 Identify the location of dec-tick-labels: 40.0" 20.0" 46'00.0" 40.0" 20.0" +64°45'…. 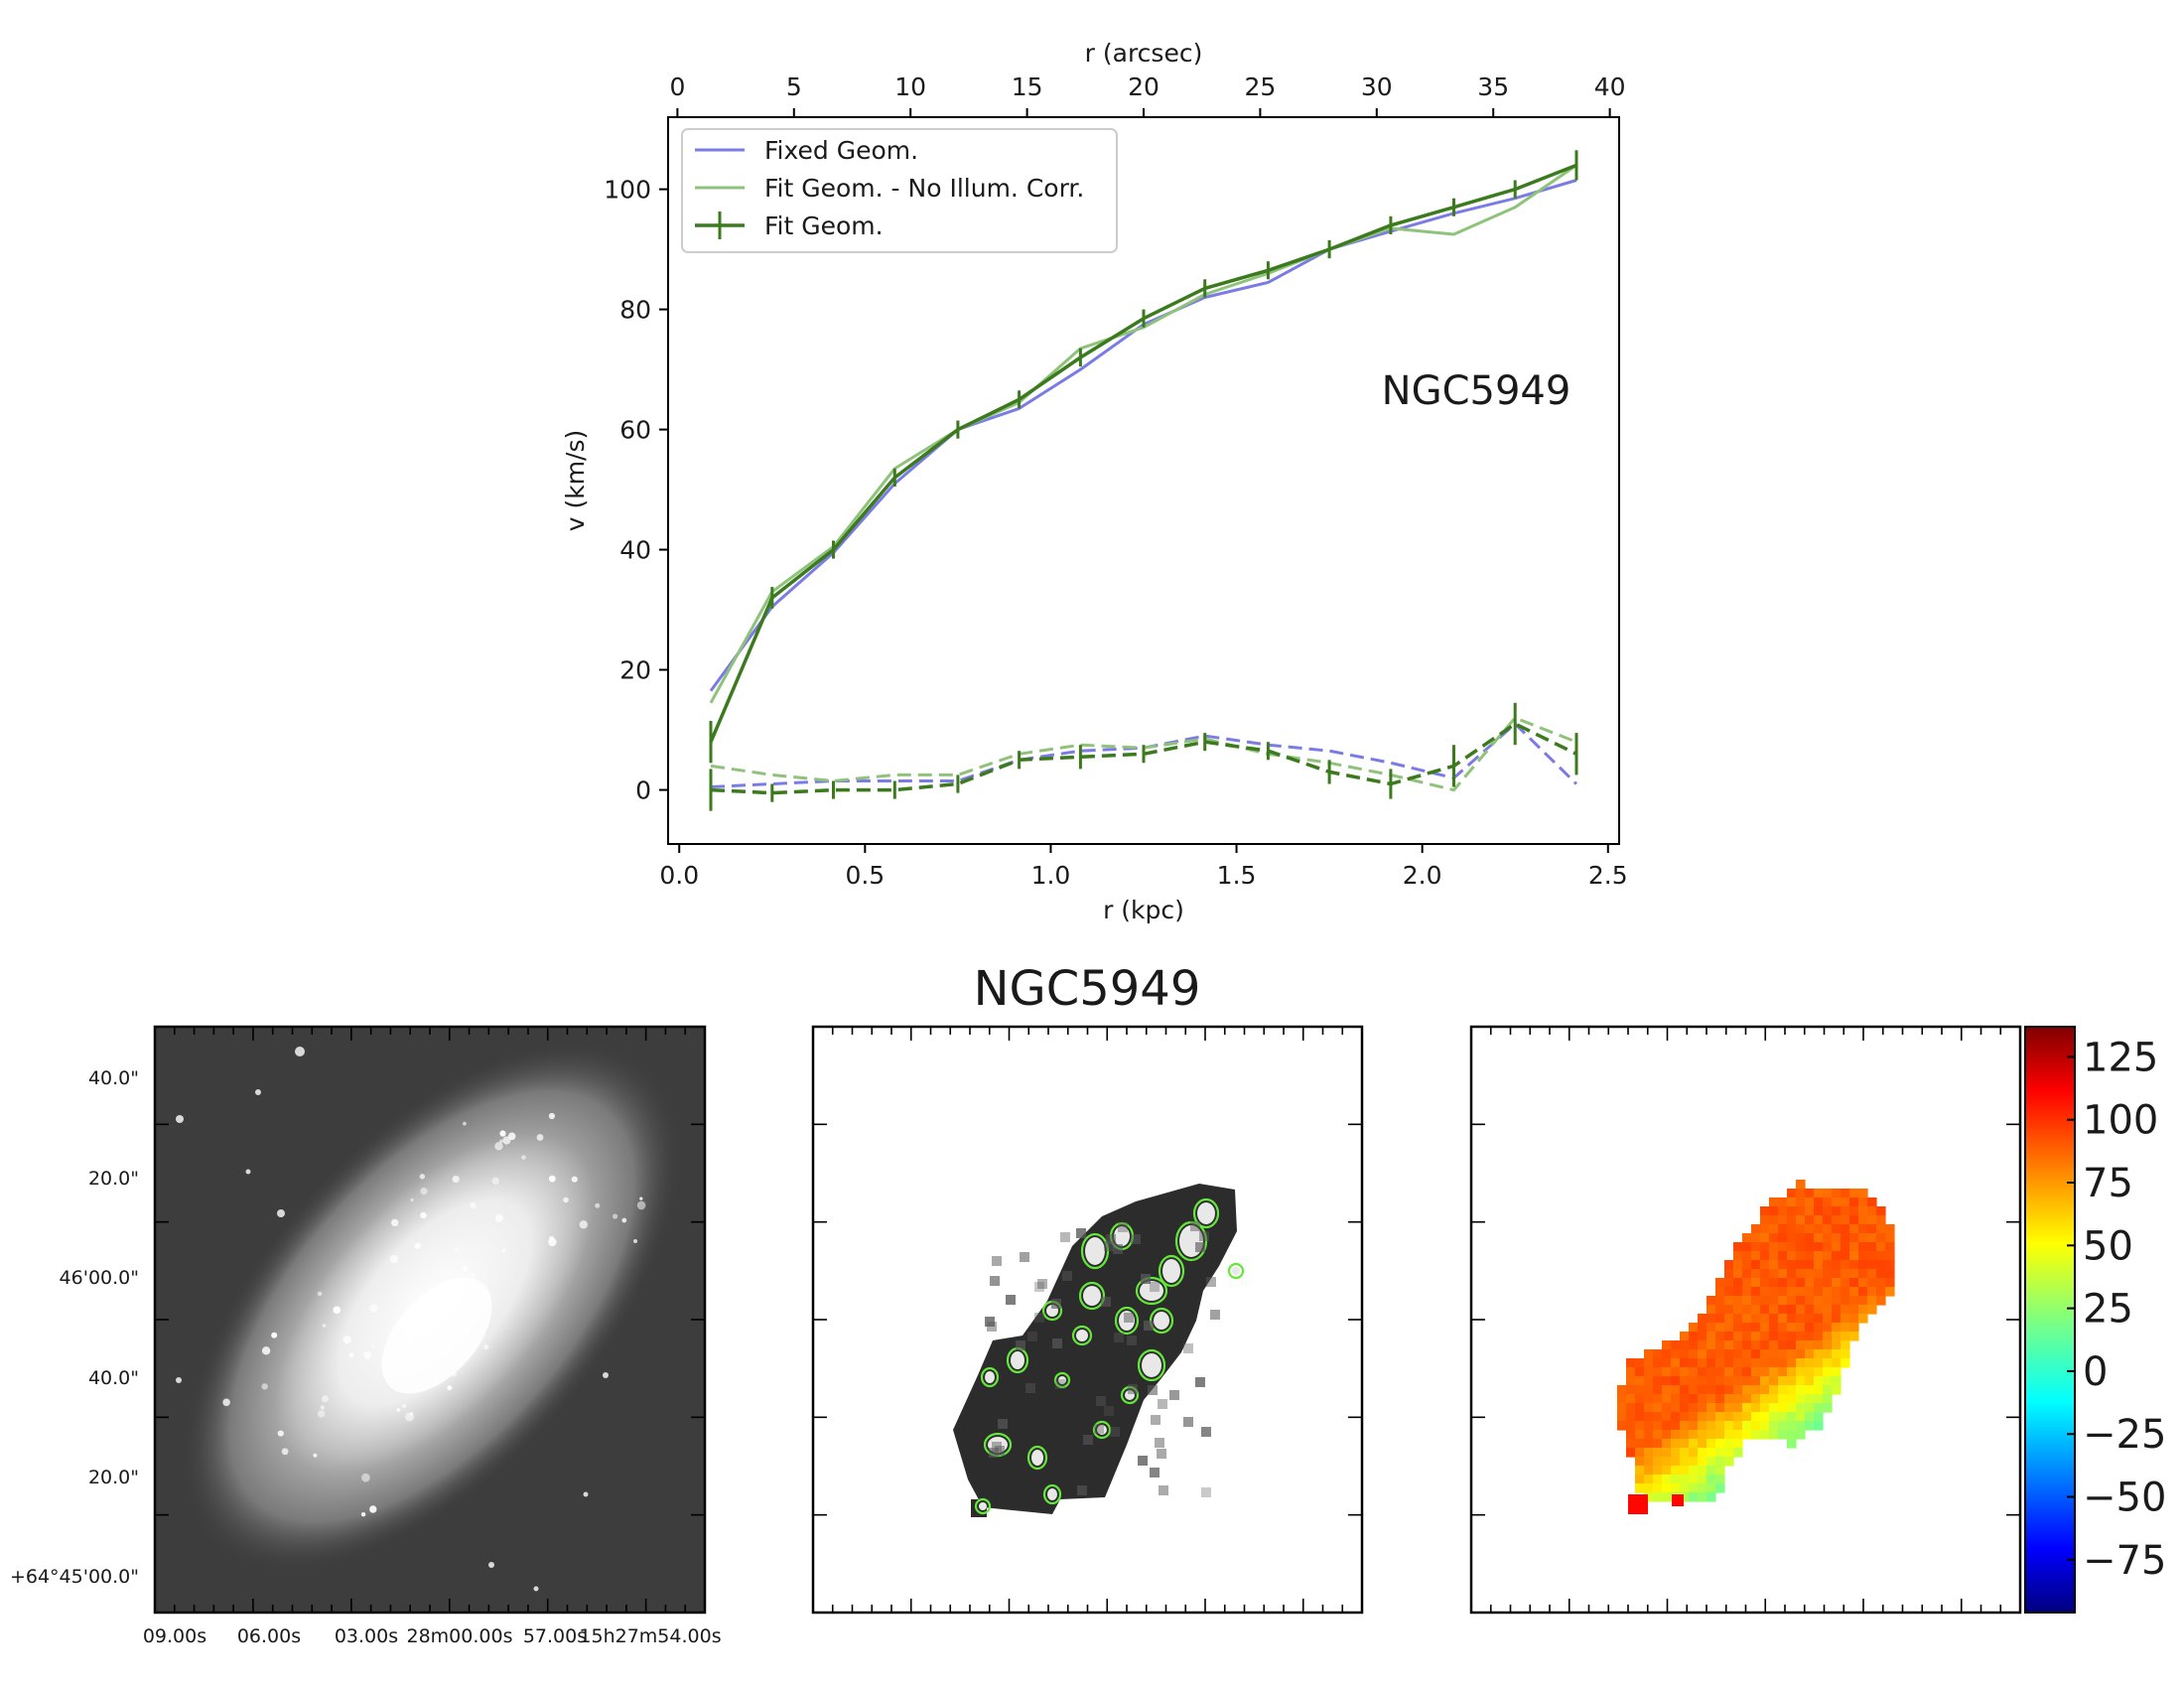
(74, 1327).